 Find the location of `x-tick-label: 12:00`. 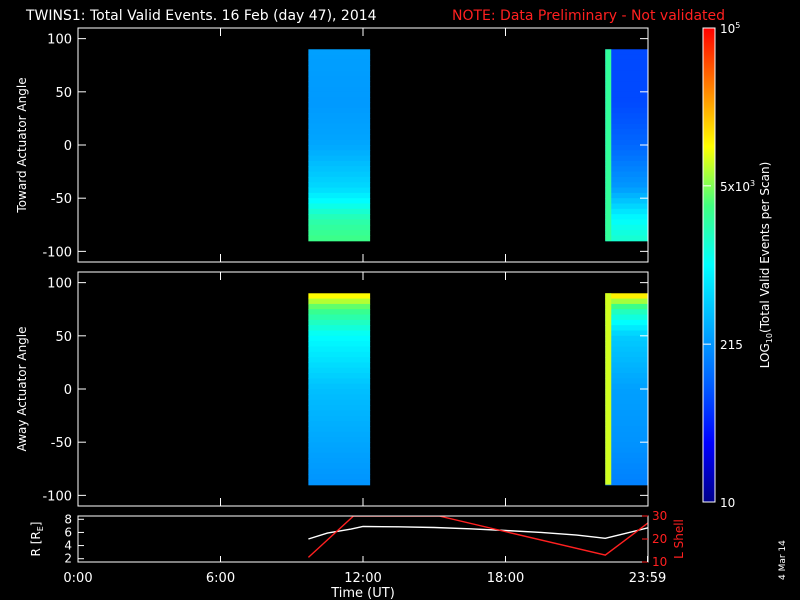

x-tick-label: 12:00 is located at coordinates (362, 578).